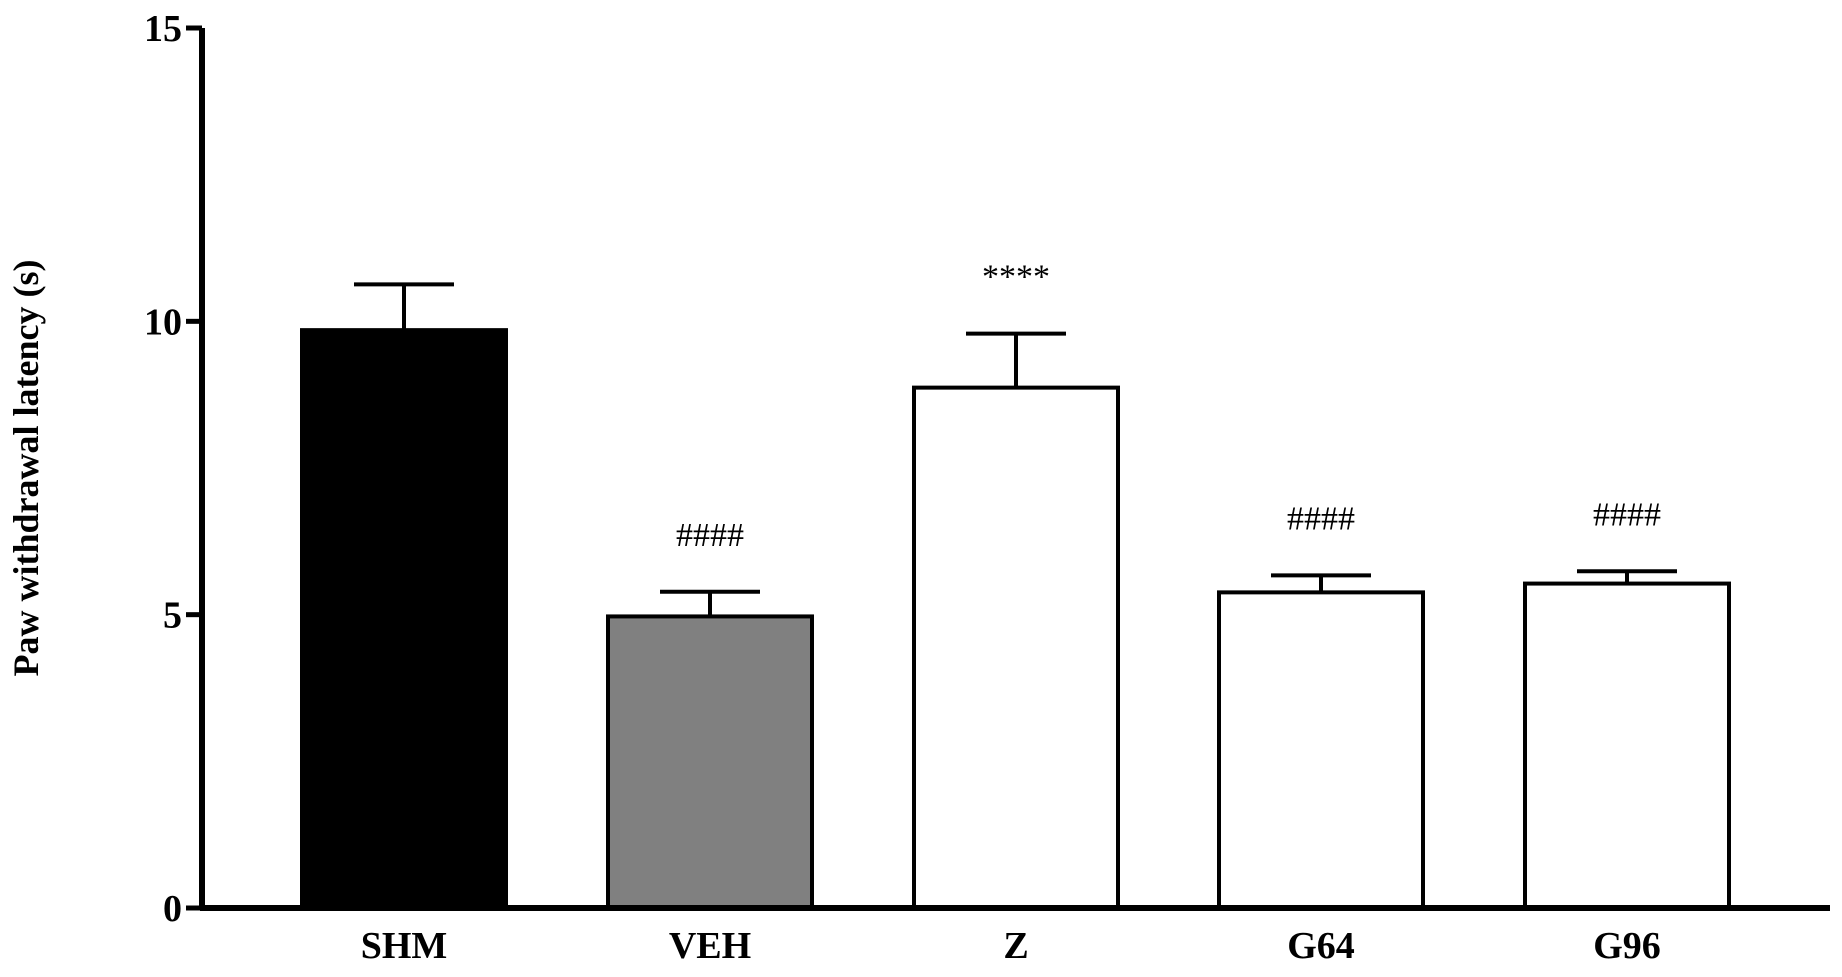 Image resolution: width=1842 pixels, height=977 pixels. Describe the element at coordinates (1015, 946) in the screenshot. I see `x-tick-label-z: Z` at that location.